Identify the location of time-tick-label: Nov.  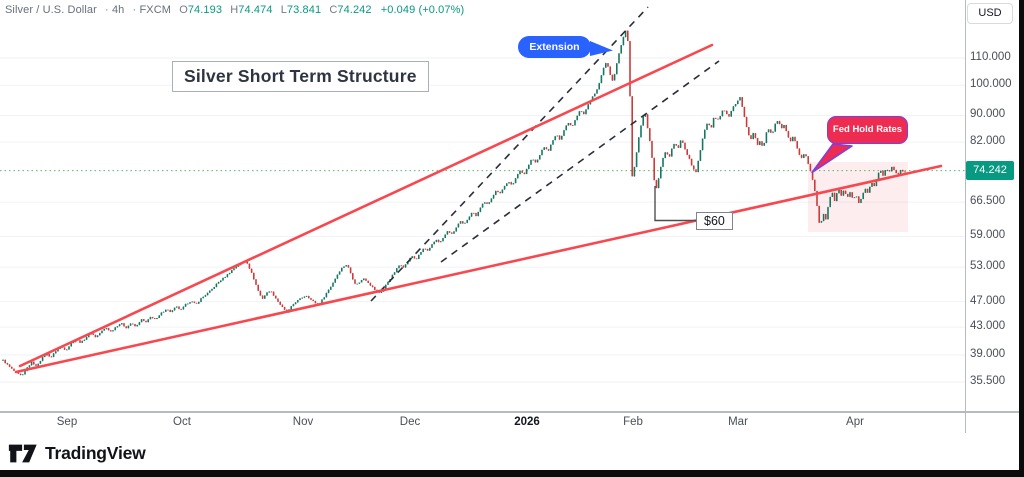
(303, 422).